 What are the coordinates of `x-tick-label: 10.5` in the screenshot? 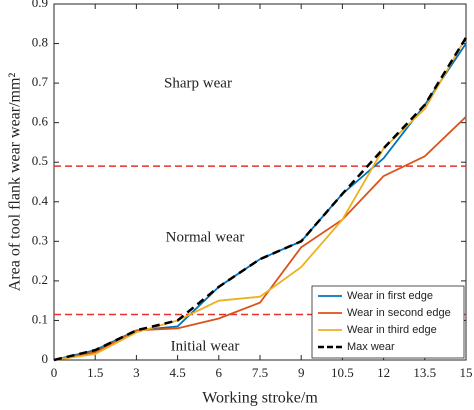 It's located at (342, 372).